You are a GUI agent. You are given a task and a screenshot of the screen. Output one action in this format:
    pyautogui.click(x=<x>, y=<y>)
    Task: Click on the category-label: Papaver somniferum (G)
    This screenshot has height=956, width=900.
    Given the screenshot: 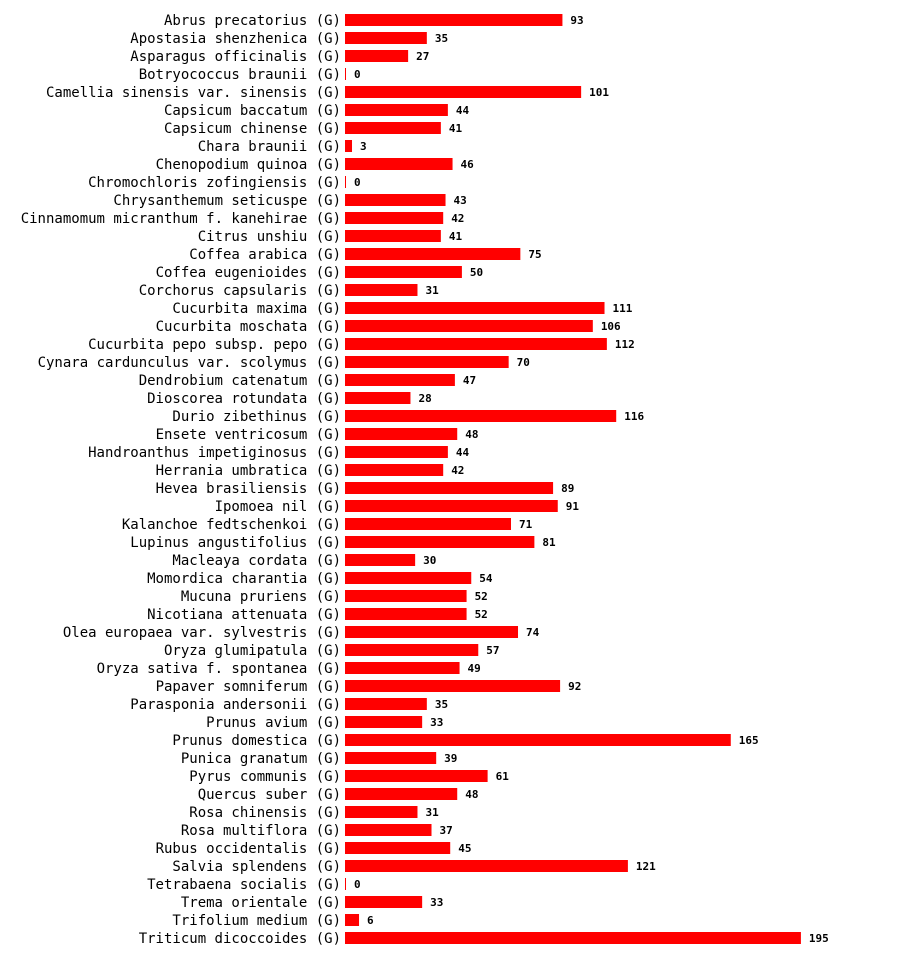 What is the action you would take?
    pyautogui.click(x=248, y=687)
    